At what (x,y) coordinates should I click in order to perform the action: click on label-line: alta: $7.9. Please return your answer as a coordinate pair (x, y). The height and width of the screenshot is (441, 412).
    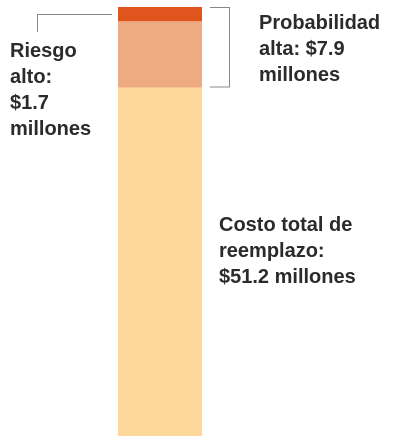
    Looking at the image, I should click on (302, 49).